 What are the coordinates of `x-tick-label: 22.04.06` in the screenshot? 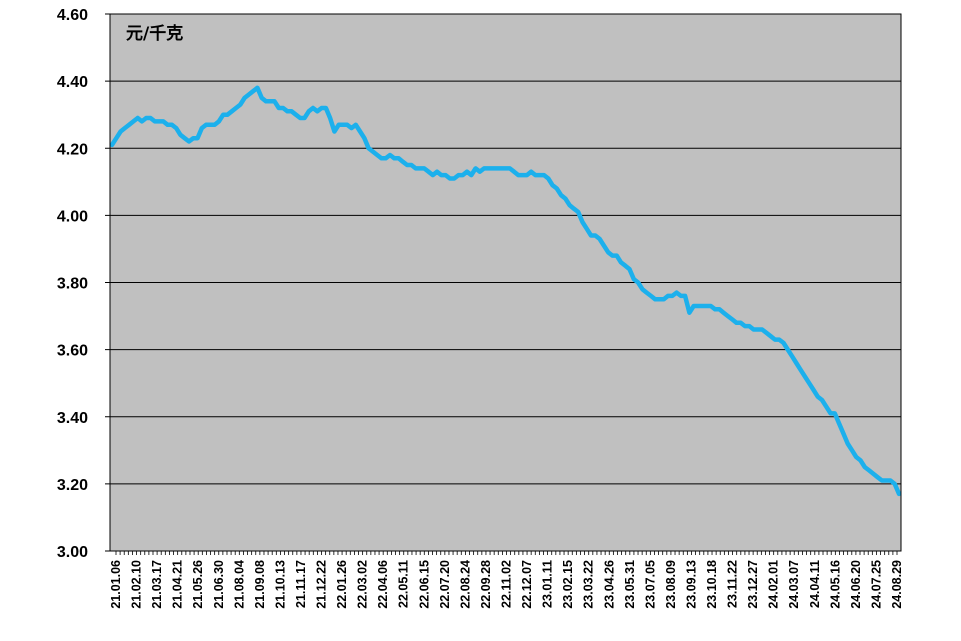 It's located at (383, 584).